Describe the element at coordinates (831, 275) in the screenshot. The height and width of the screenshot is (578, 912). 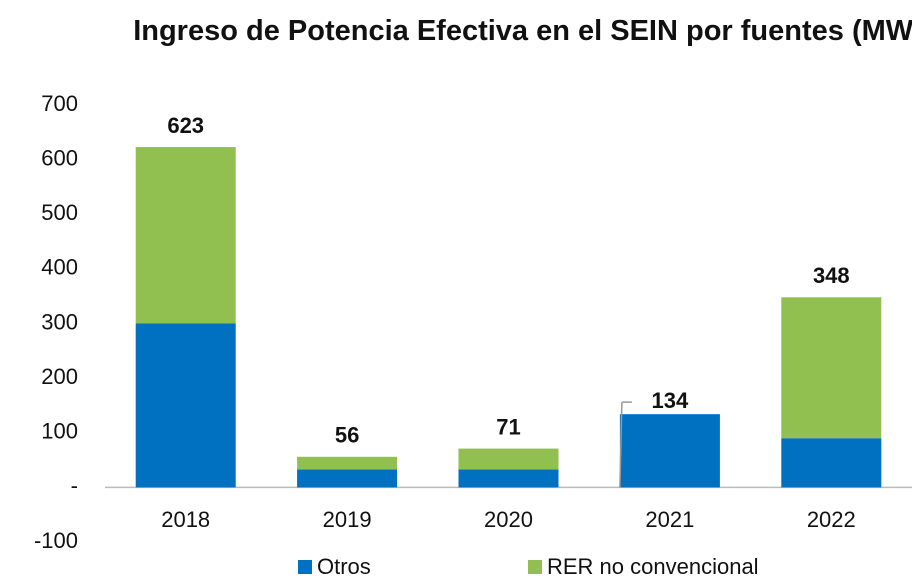
I see `total-label: 348` at that location.